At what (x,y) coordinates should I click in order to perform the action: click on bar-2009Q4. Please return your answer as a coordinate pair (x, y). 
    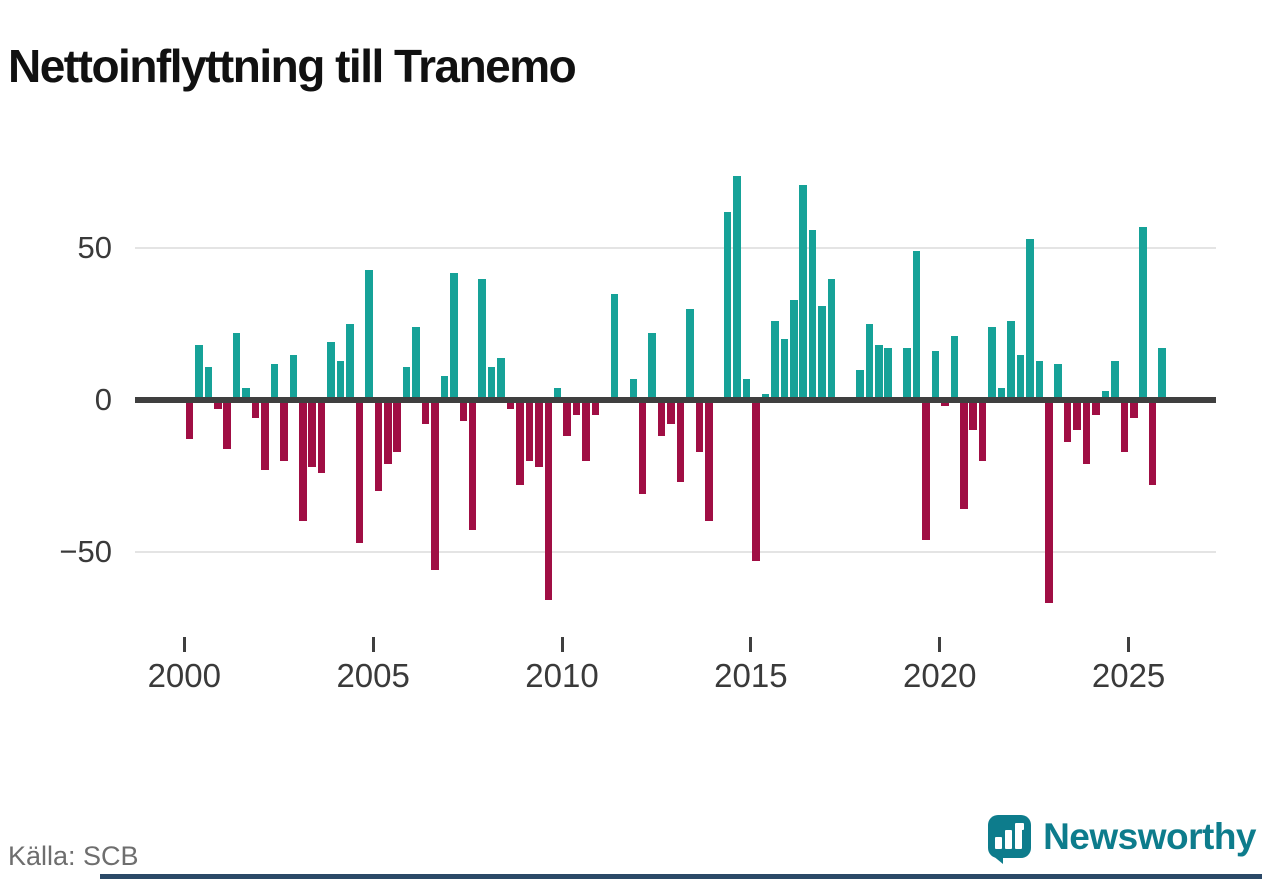
    Looking at the image, I should click on (557, 393).